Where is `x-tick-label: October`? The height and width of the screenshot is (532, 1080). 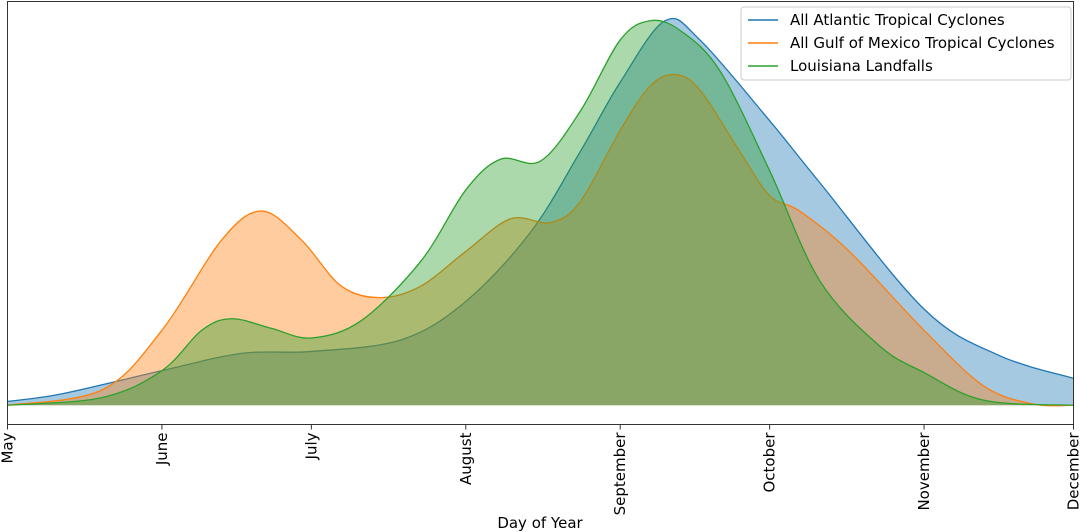 x-tick-label: October is located at coordinates (770, 462).